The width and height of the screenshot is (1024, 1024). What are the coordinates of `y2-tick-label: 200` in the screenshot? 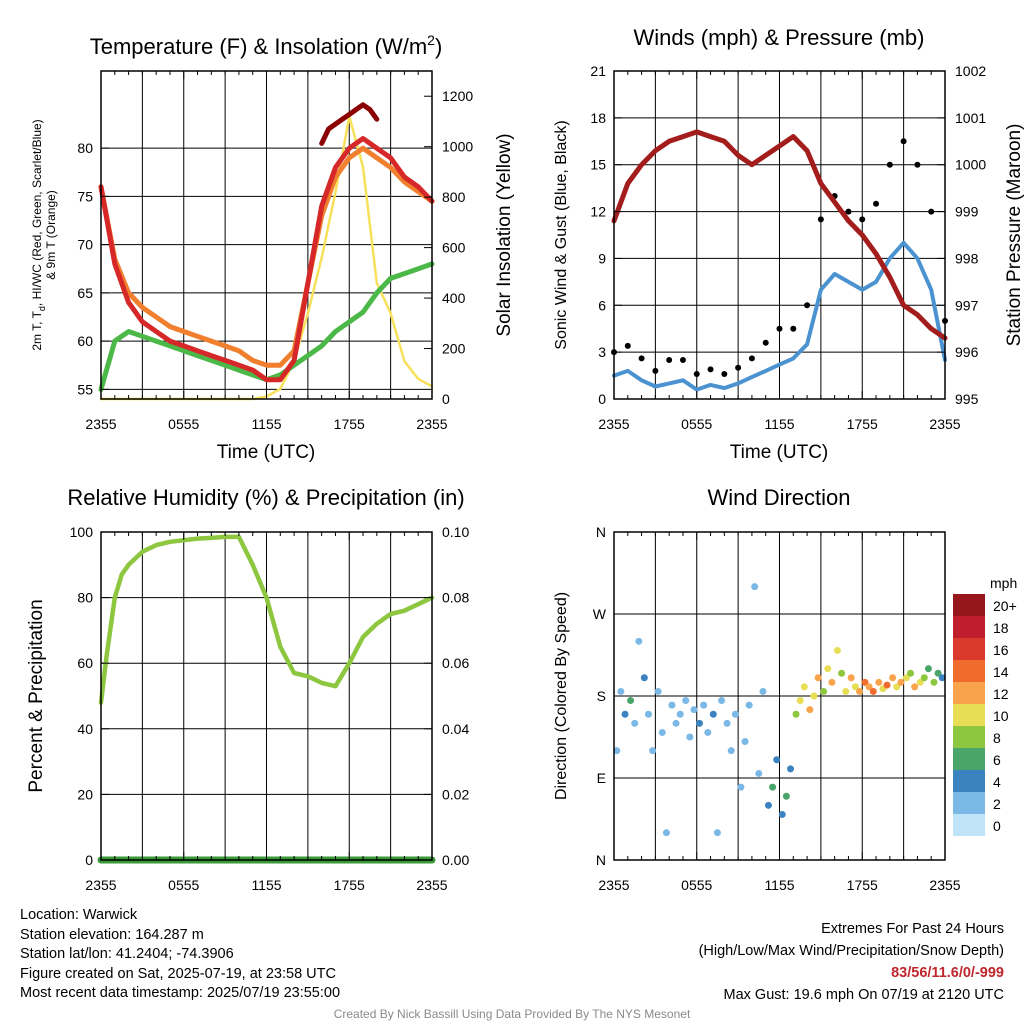 It's located at (454, 349).